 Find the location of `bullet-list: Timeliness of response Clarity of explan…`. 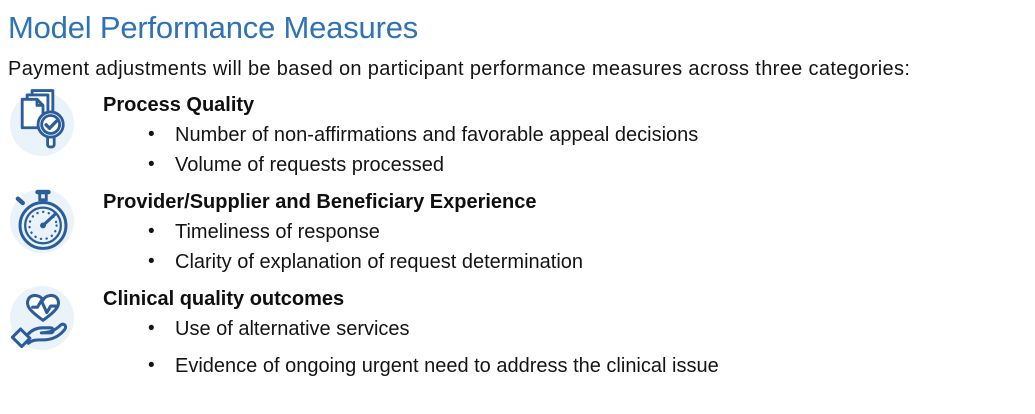

bullet-list: Timeliness of response Clarity of explan… is located at coordinates (343, 247).